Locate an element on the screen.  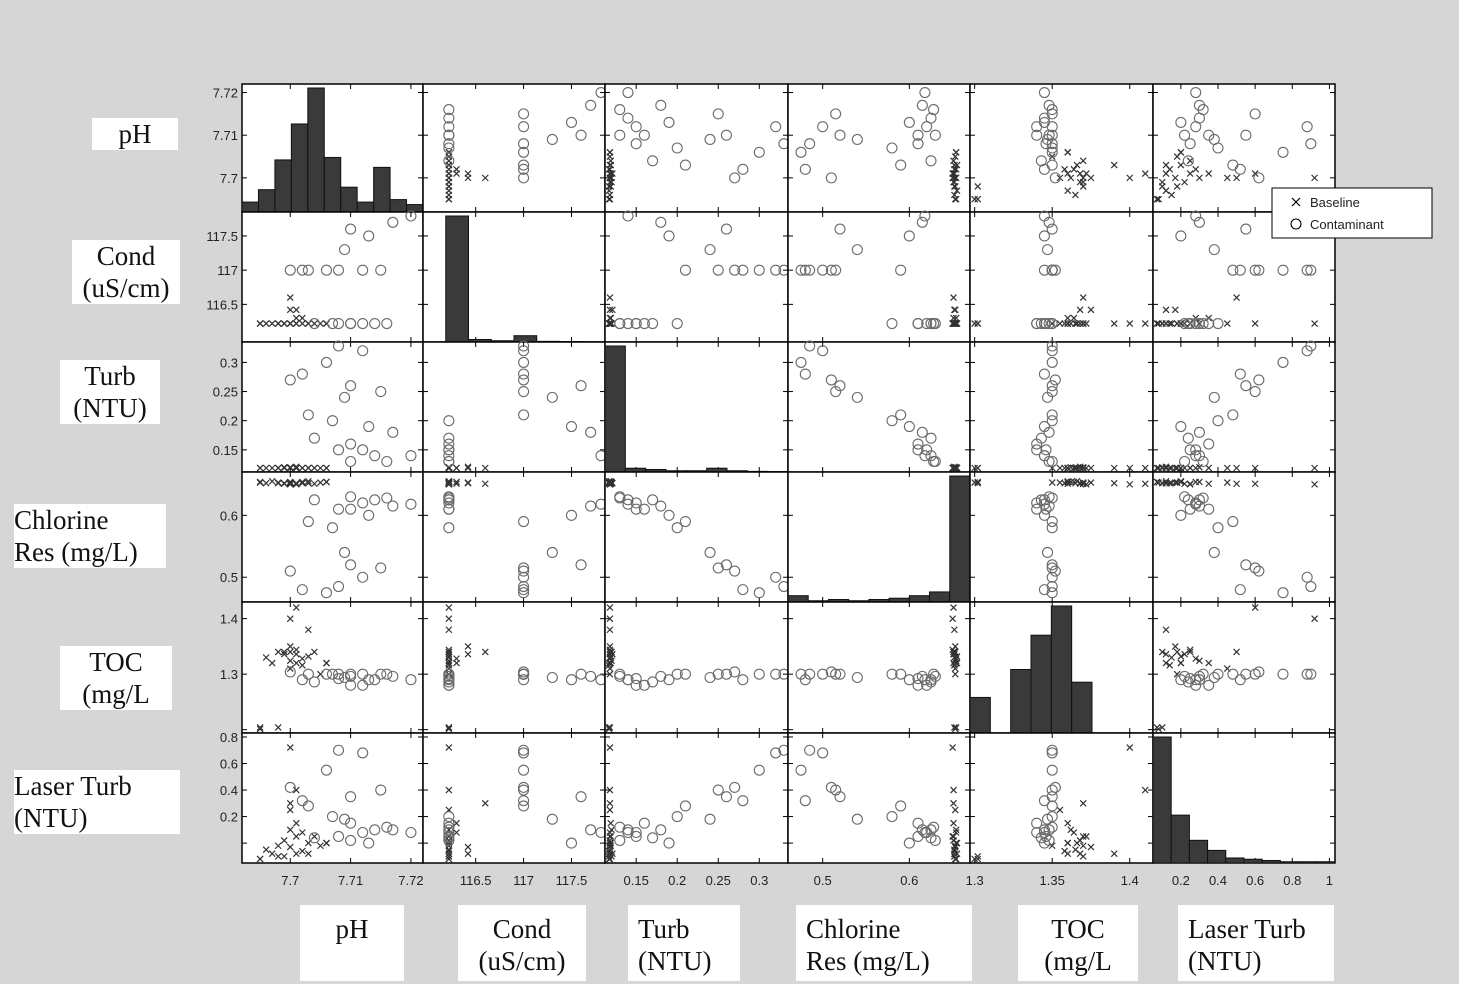
y-tick-label: 0.6 is located at coordinates (229, 515).